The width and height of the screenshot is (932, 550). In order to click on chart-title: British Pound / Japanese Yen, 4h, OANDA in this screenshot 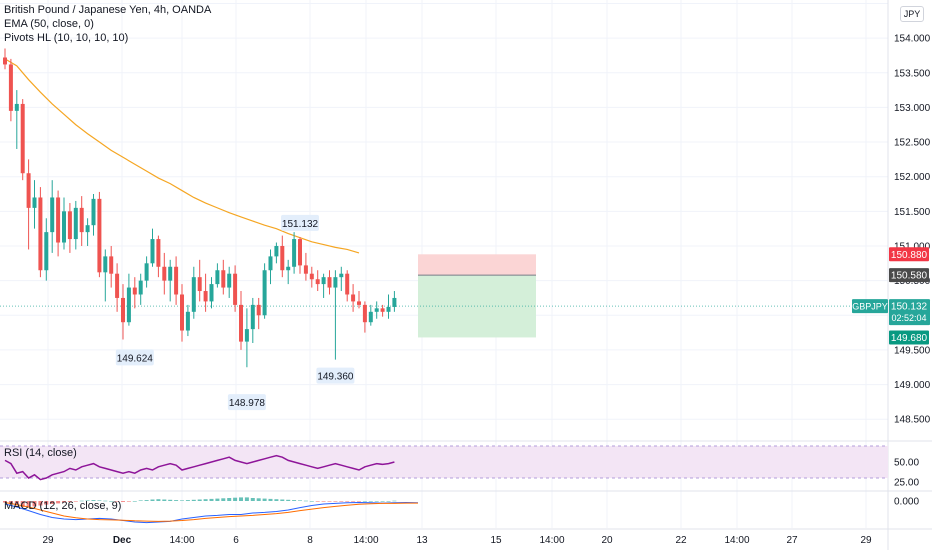, I will do `click(108, 10)`.